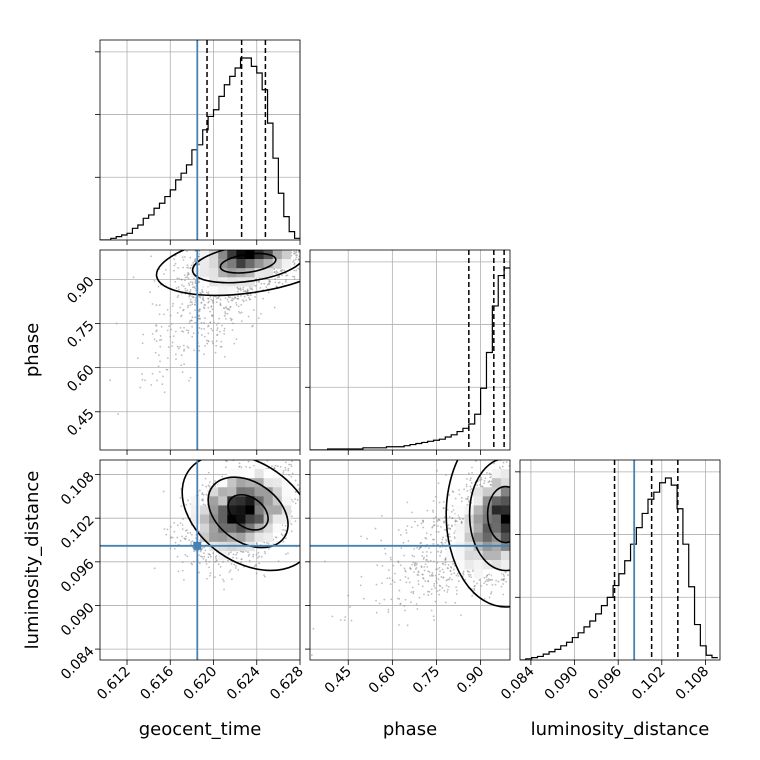  I want to click on histogram-steps, so click(619, 568).